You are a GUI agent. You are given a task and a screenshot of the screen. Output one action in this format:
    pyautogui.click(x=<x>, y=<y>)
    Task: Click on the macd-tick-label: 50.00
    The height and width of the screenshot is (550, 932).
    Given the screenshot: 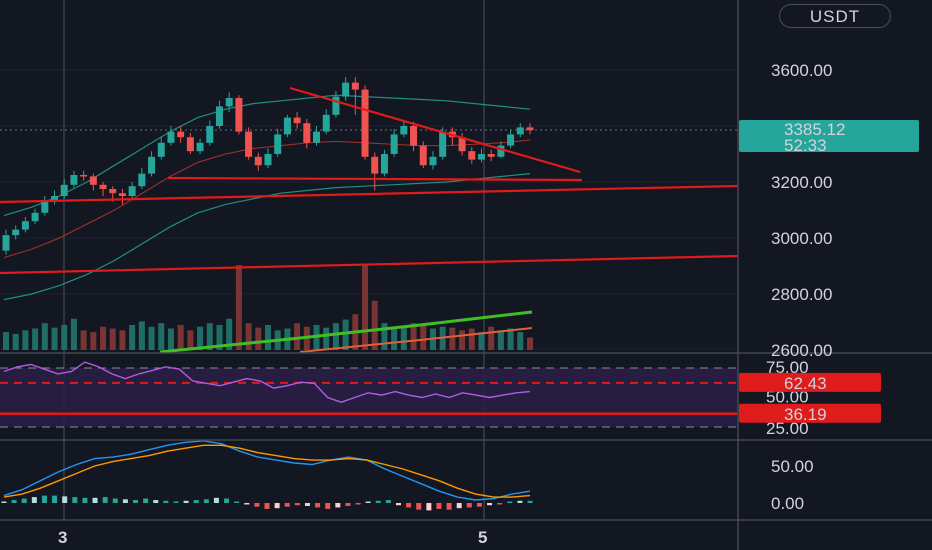 What is the action you would take?
    pyautogui.click(x=792, y=466)
    